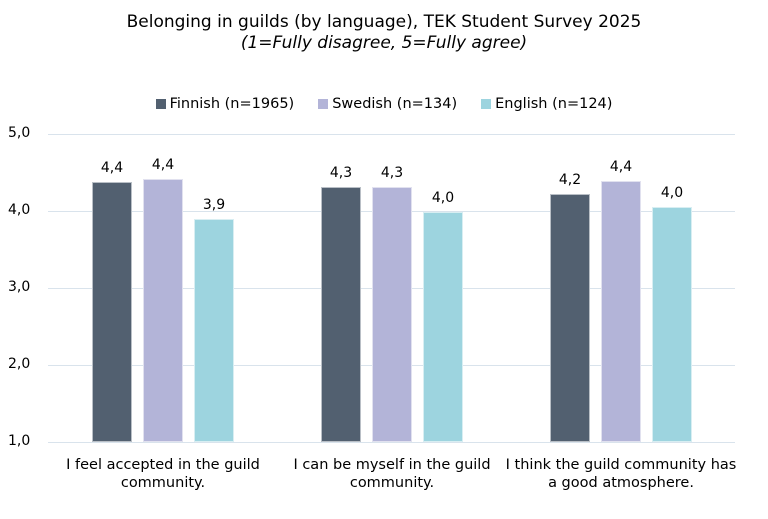 This screenshot has width=768, height=519. What do you see at coordinates (112, 312) in the screenshot?
I see `bar-finnish-accepted` at bounding box center [112, 312].